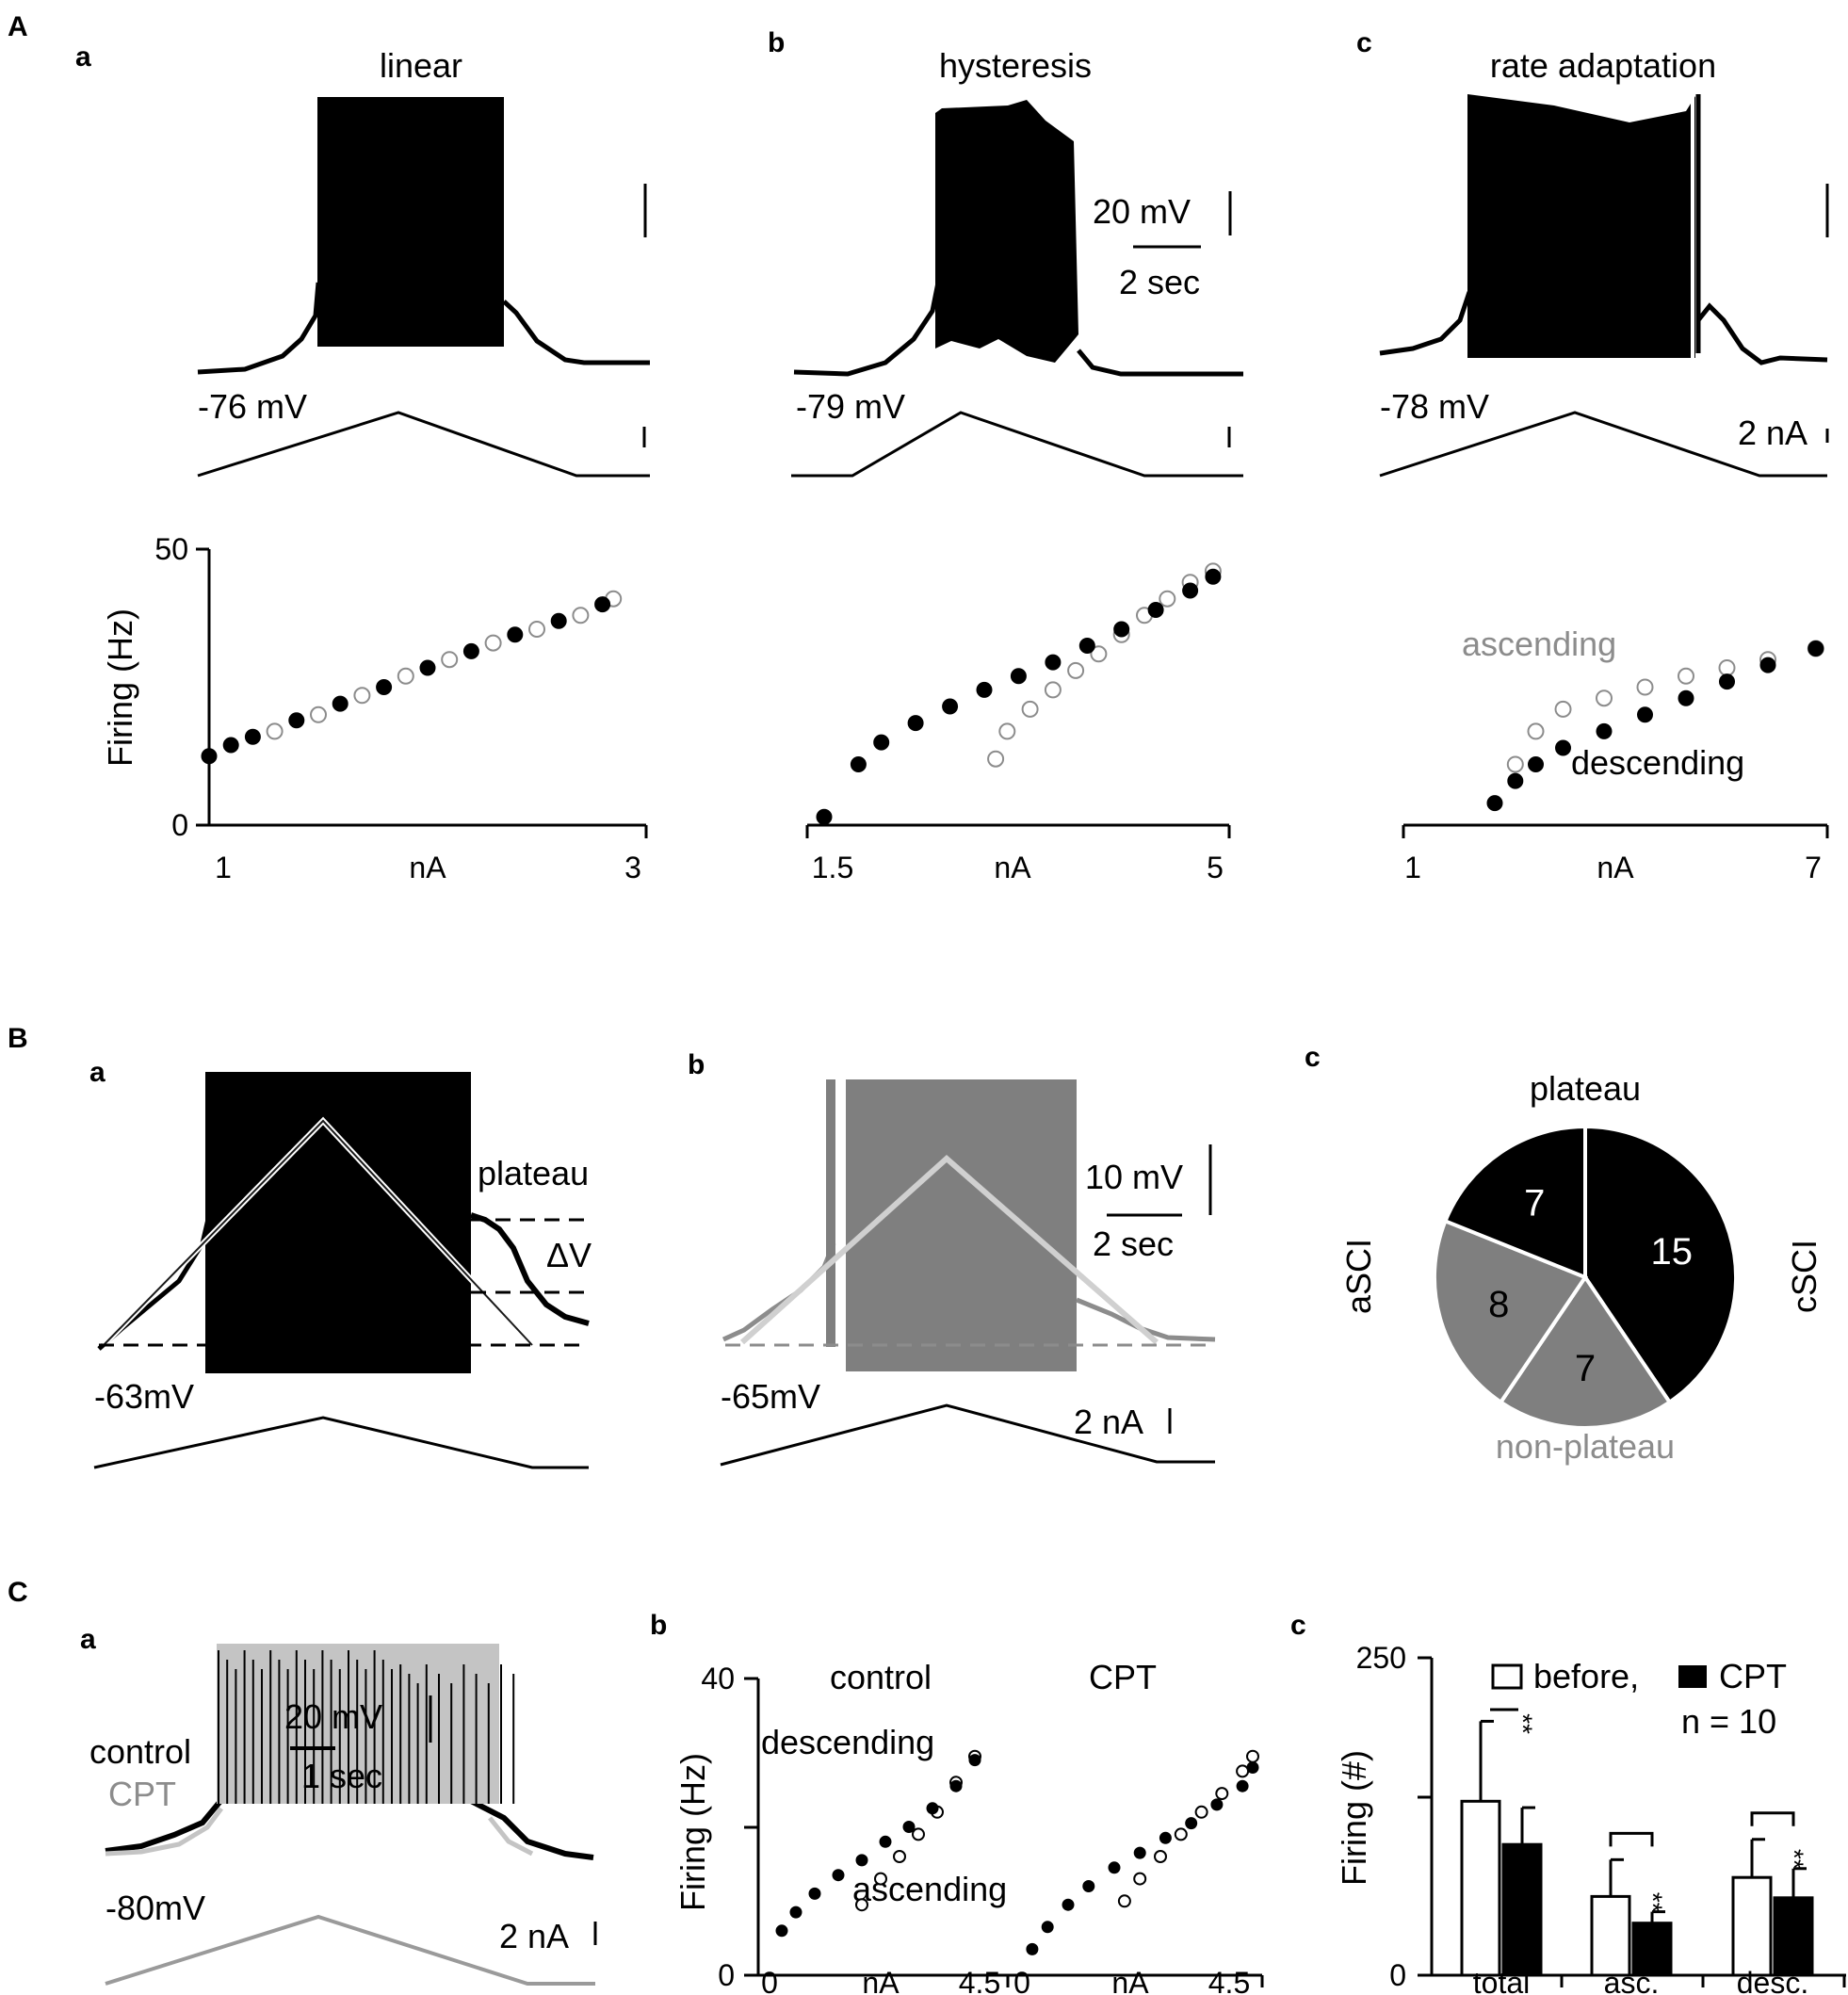 Image resolution: width=1848 pixels, height=1995 pixels. Describe the element at coordinates (1215, 868) in the screenshot. I see `ab-xtick-max: 5` at that location.